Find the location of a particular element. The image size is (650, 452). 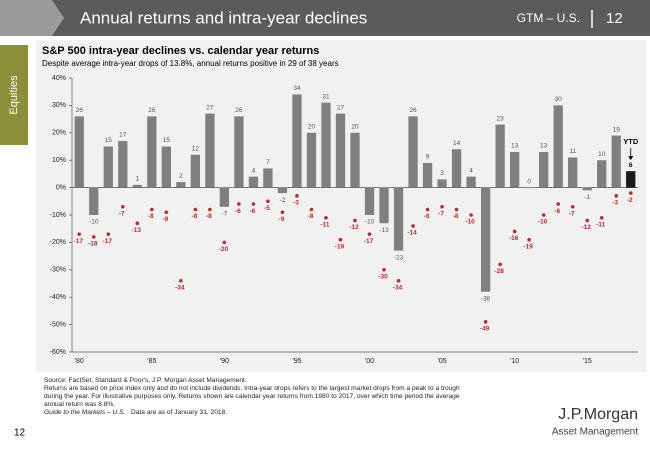

x-tick-label: '05 is located at coordinates (442, 361).